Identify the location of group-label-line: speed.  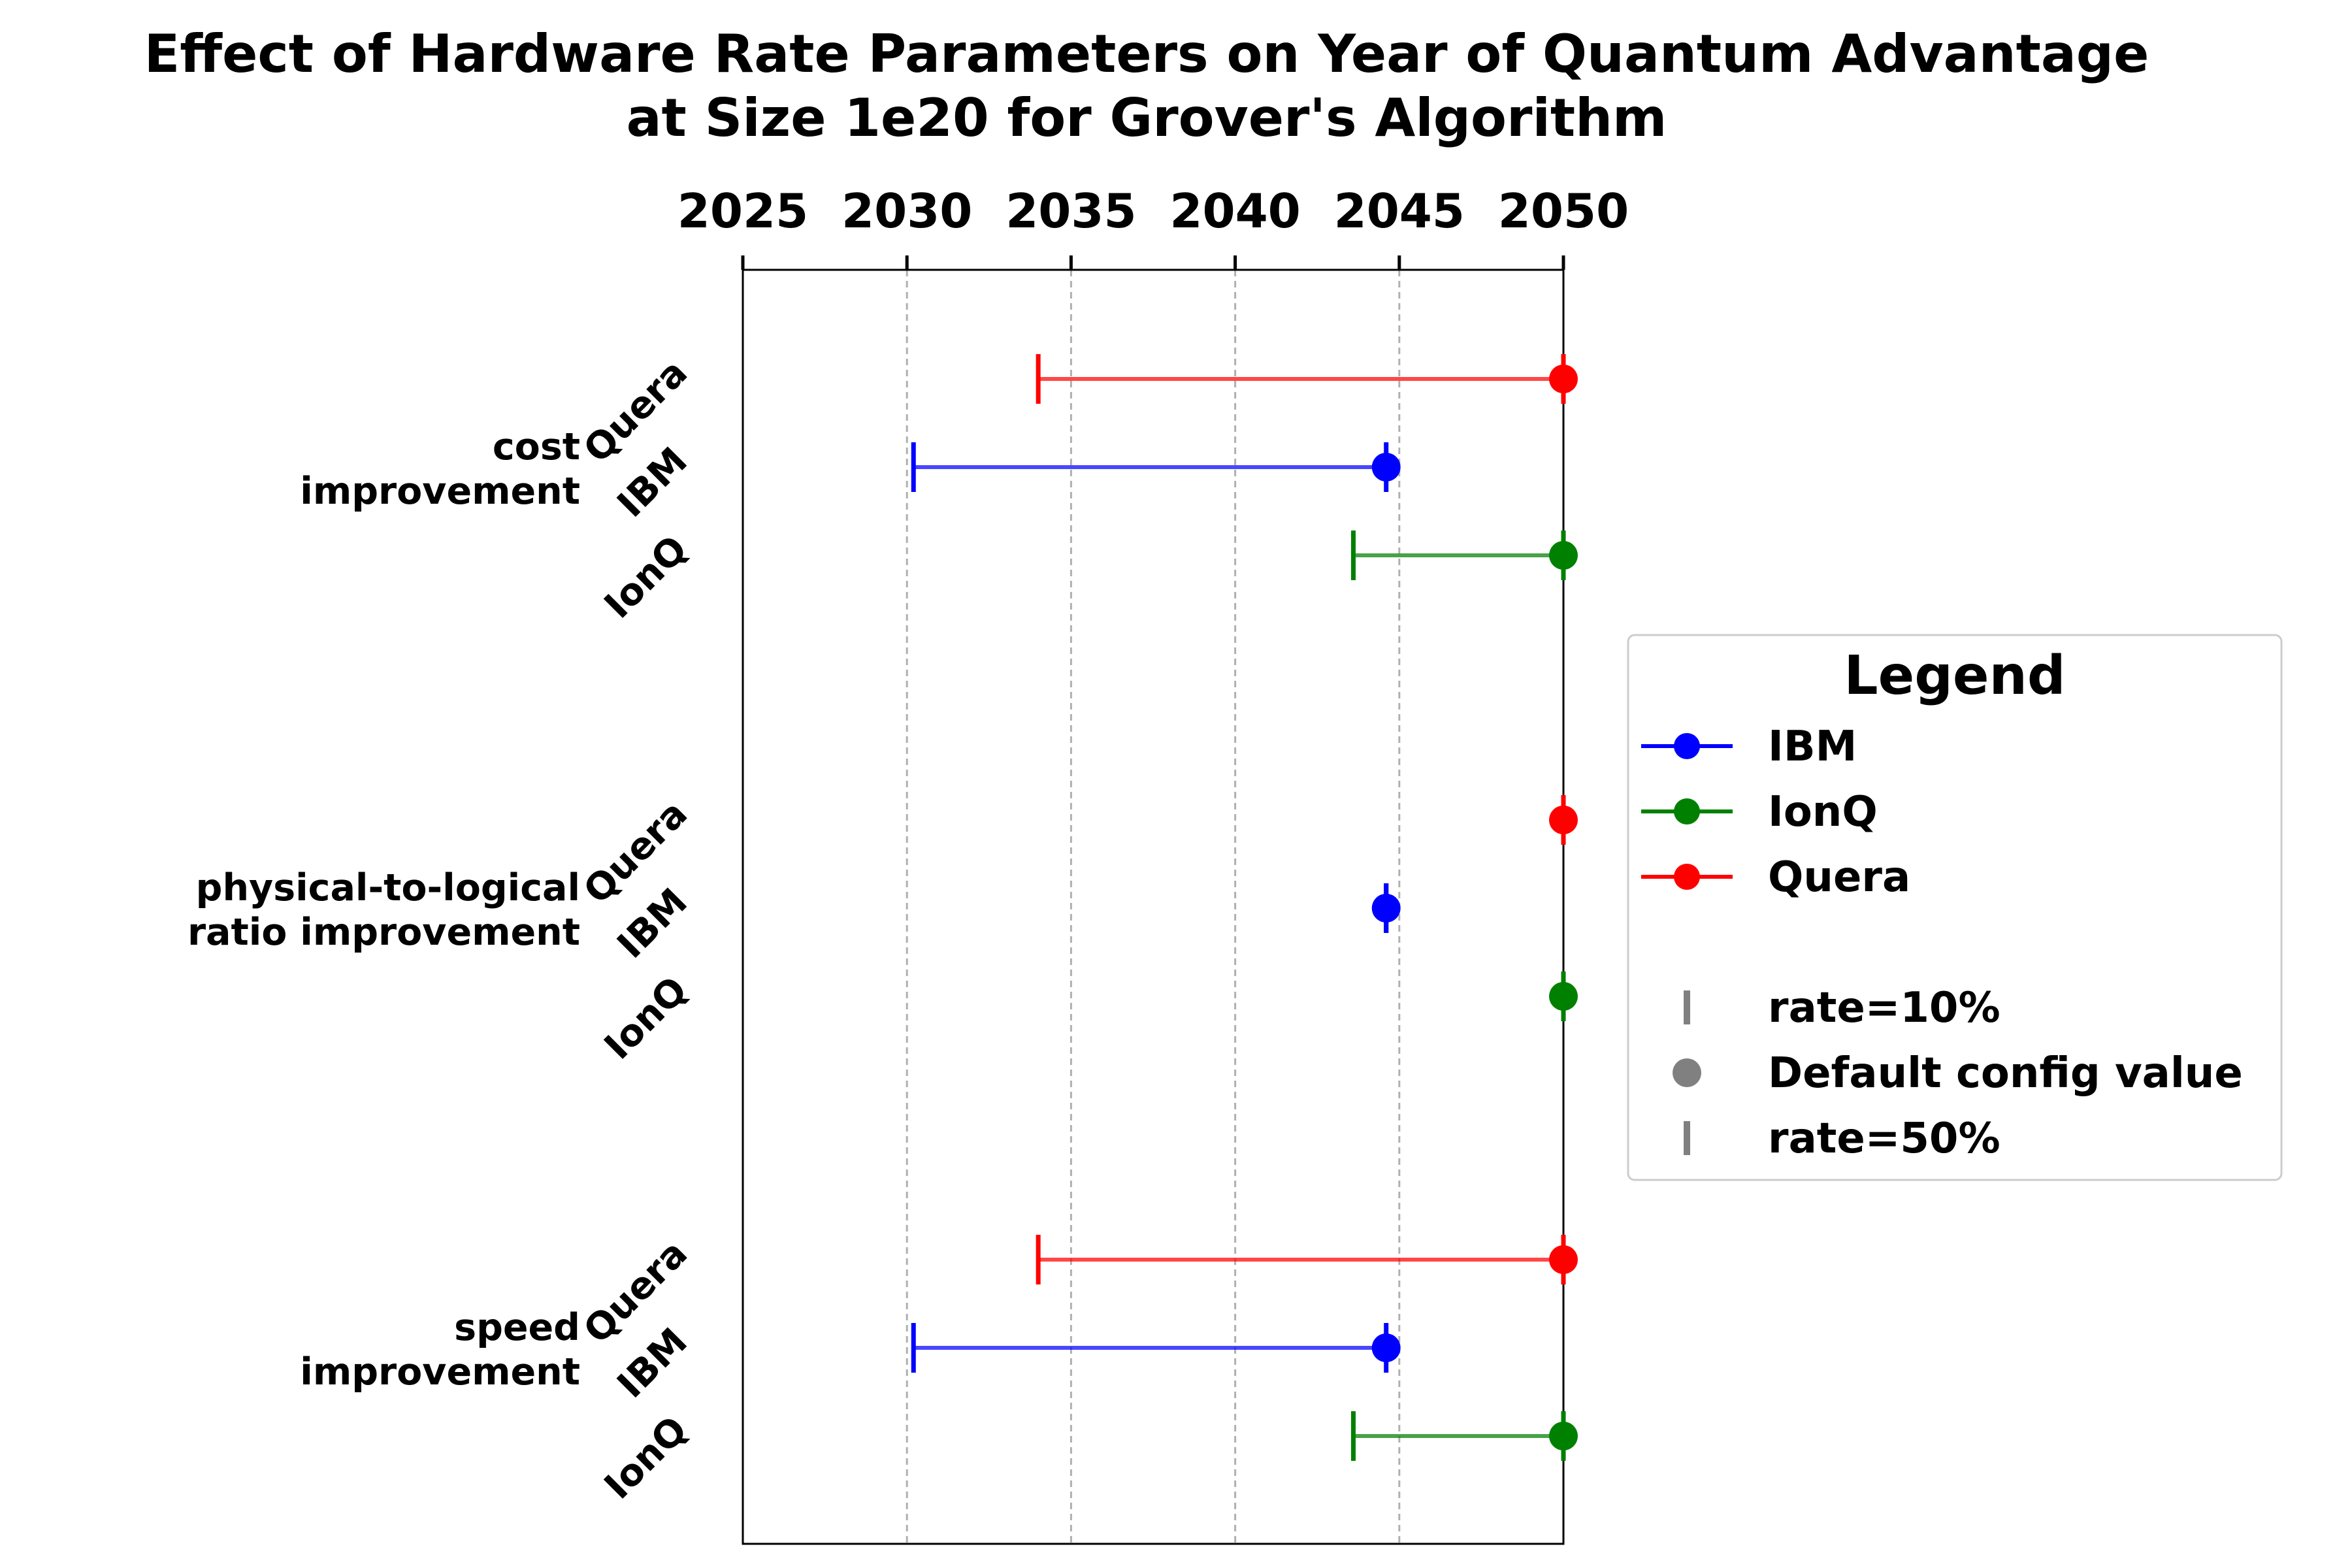
(517, 1327).